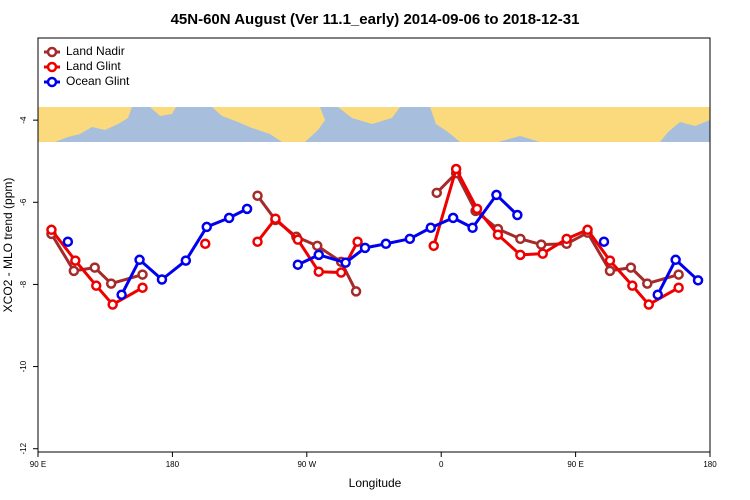 This screenshot has height=500, width=750. What do you see at coordinates (441, 464) in the screenshot?
I see `x-tick-label: 0` at bounding box center [441, 464].